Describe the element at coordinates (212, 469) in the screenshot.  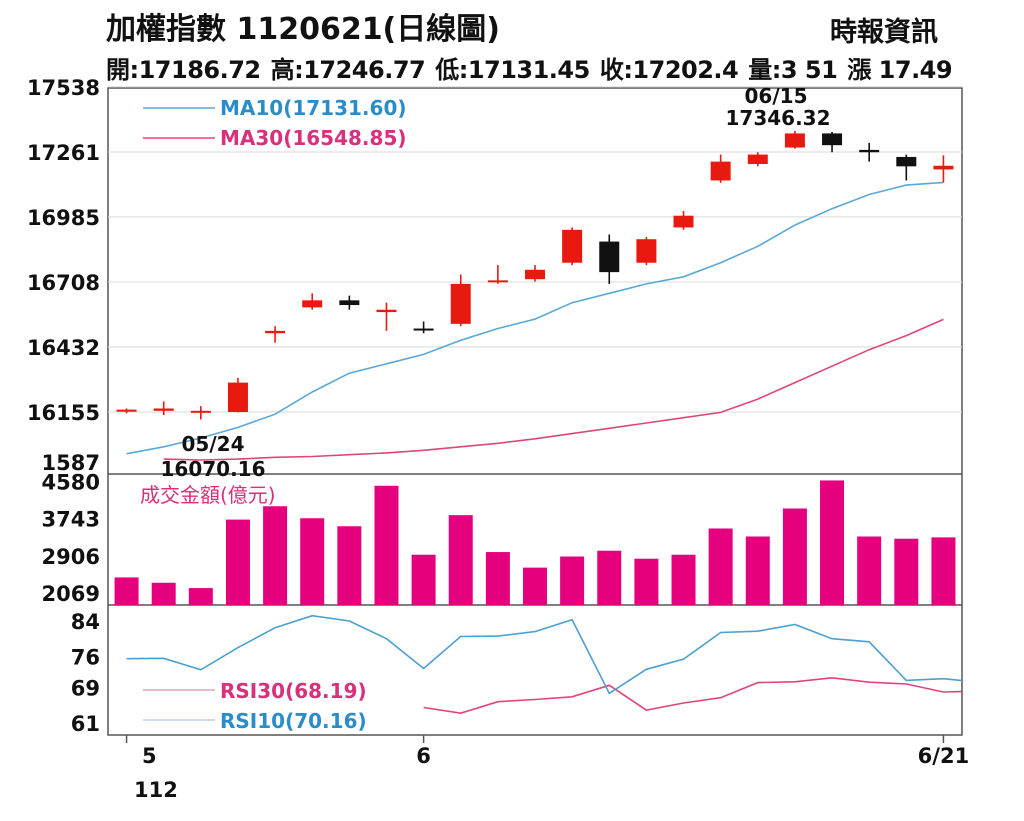
I see `low-value-annotation: 16070.16` at that location.